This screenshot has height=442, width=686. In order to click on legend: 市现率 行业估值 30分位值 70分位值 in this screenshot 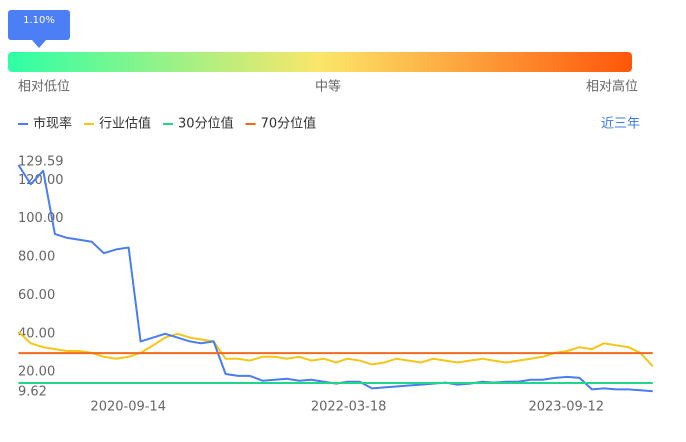, I will do `click(167, 124)`.